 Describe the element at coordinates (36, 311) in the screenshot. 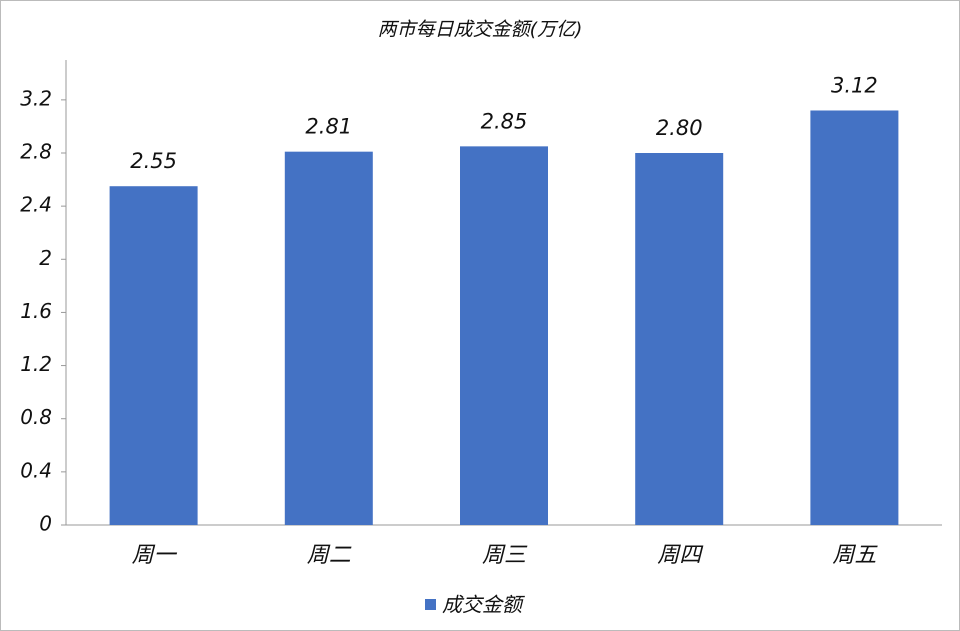

I see `y-tick-label: 1.6` at that location.